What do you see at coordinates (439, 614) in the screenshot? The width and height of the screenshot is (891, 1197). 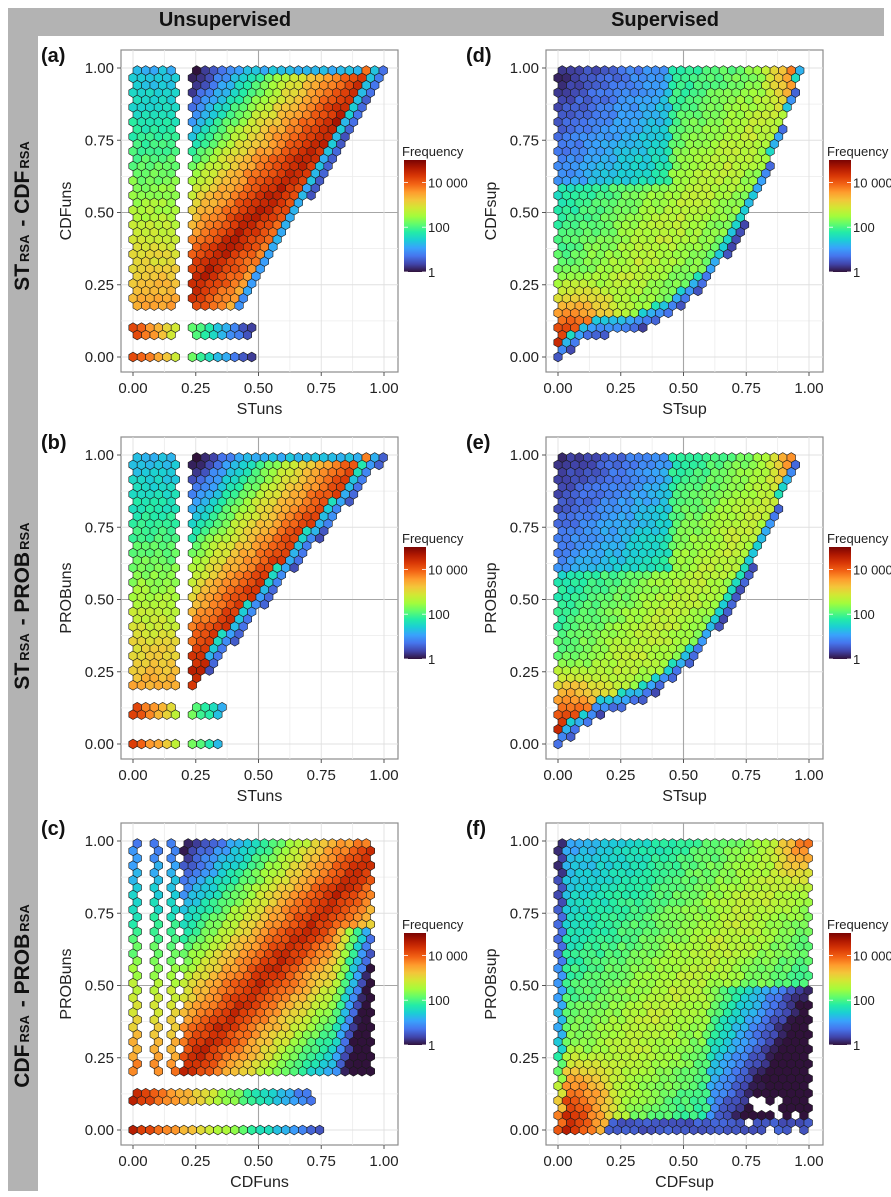 I see `legend-tick-label: 100` at bounding box center [439, 614].